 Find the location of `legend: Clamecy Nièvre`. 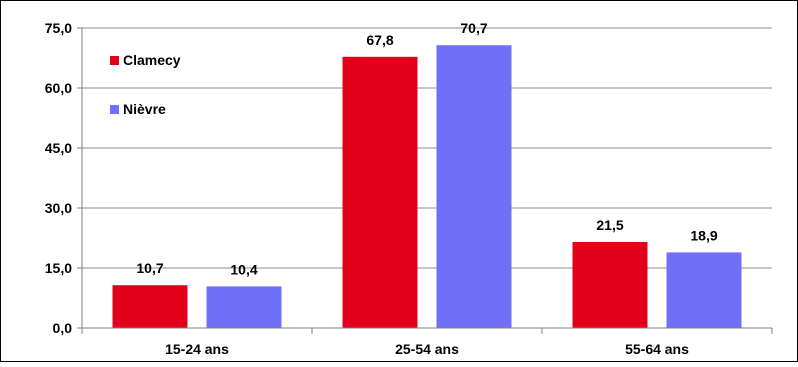

legend: Clamecy Nièvre is located at coordinates (145, 84).